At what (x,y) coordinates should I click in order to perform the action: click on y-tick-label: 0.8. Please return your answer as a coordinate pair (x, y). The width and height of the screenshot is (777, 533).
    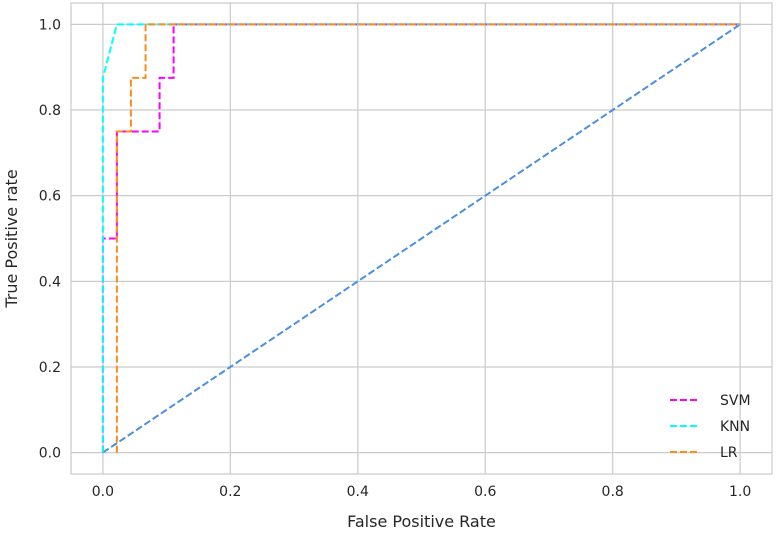
    Looking at the image, I should click on (50, 111).